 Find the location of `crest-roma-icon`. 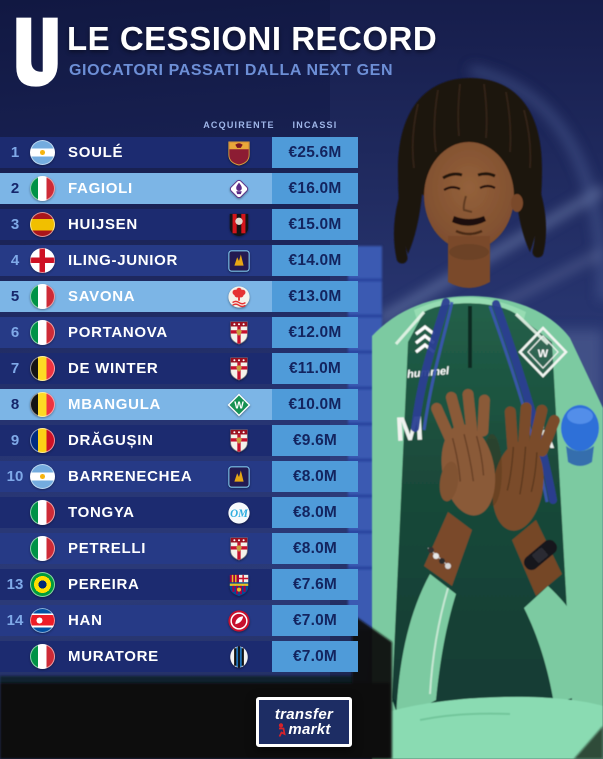

crest-roma-icon is located at coordinates (239, 153).